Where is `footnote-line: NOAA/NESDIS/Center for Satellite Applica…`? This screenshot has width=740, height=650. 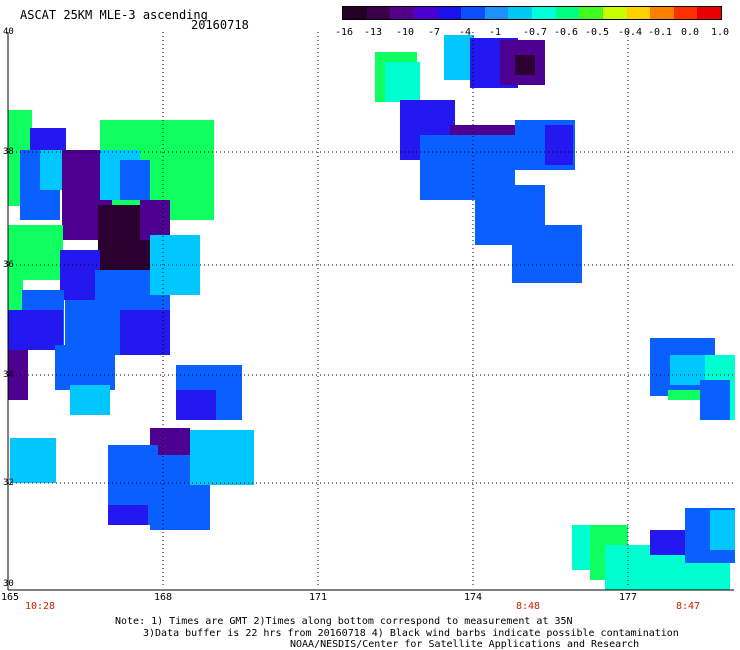 footnote-line: NOAA/NESDIS/Center for Satellite Applica… is located at coordinates (465, 644).